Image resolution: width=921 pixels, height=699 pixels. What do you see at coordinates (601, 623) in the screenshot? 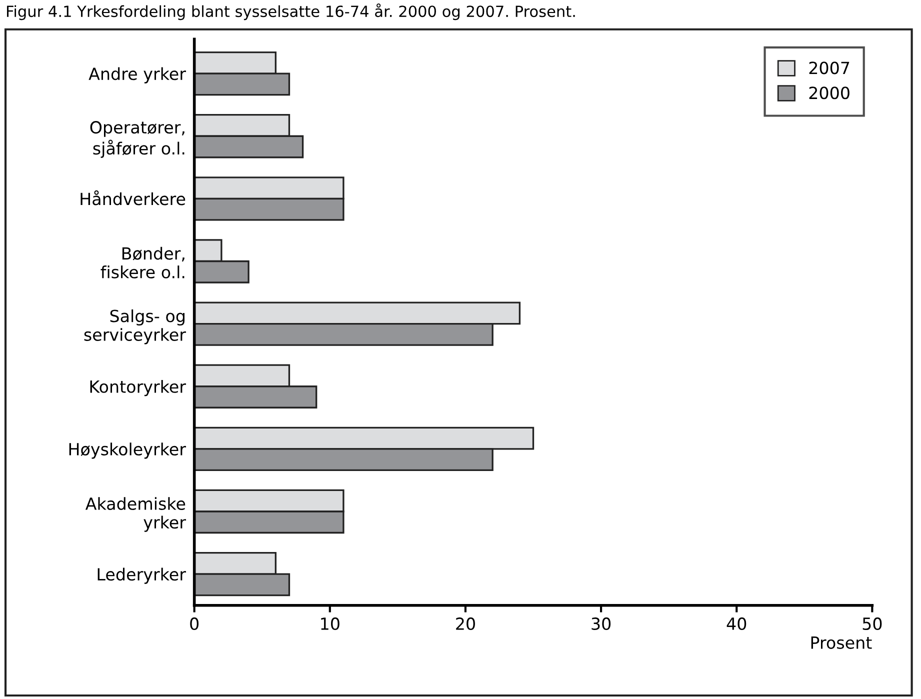
I see `x-tick-label: 30` at bounding box center [601, 623].